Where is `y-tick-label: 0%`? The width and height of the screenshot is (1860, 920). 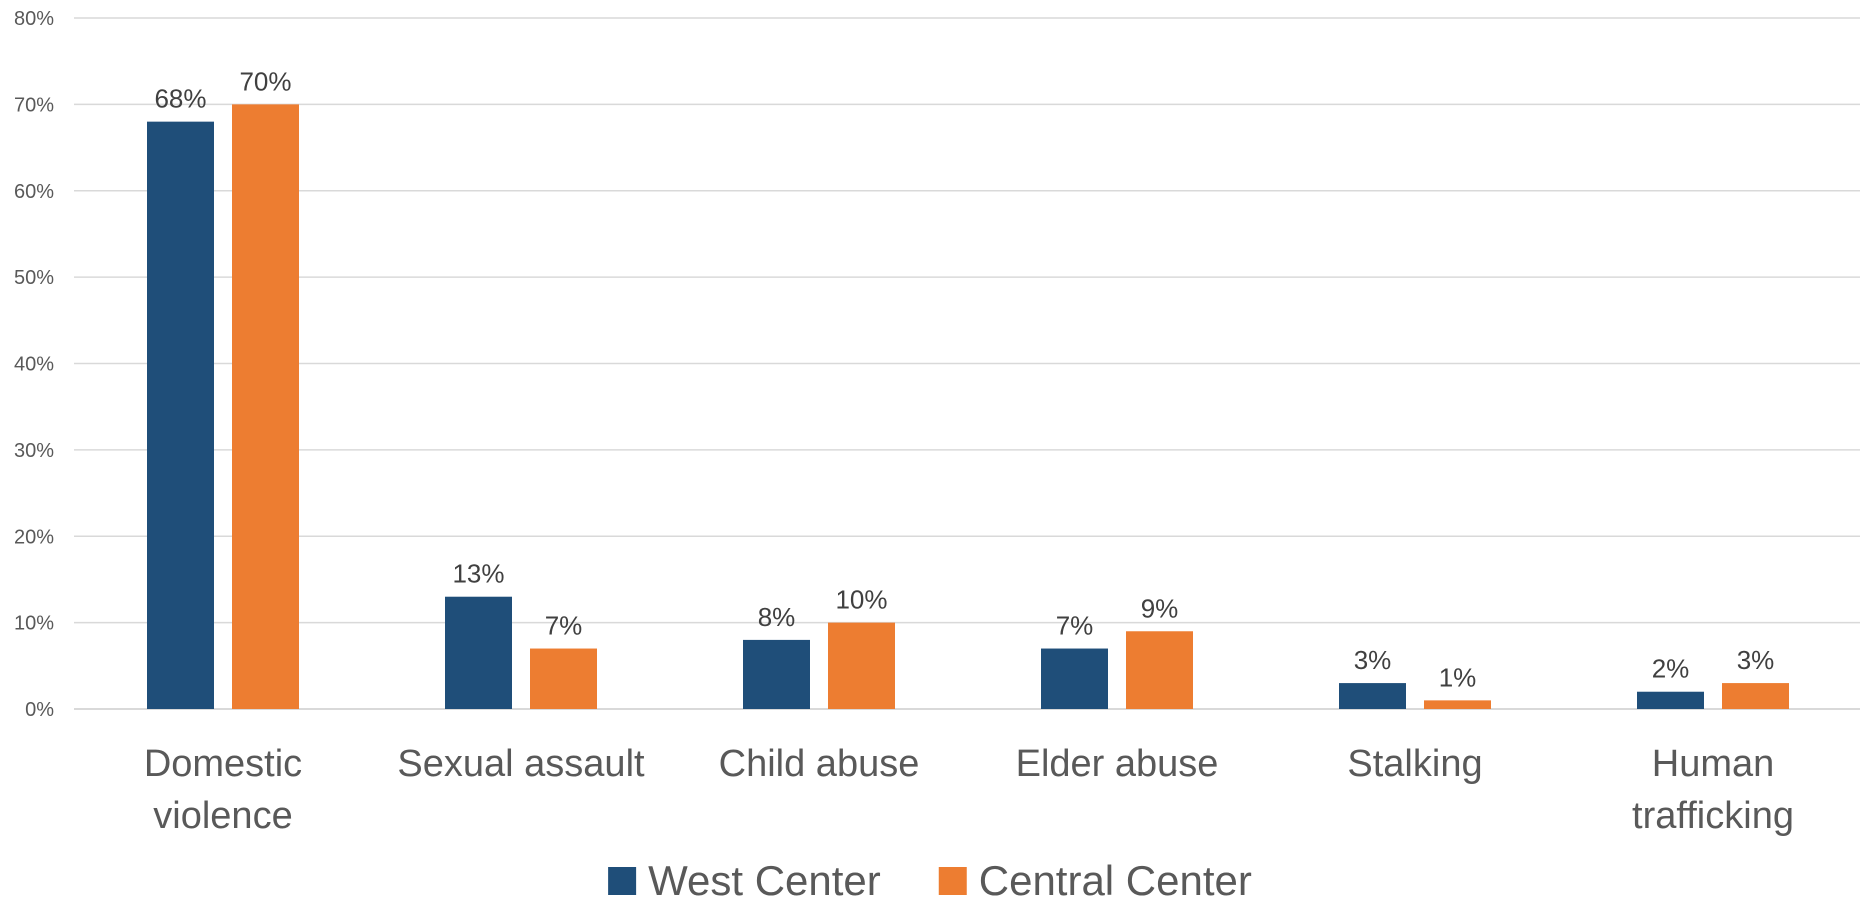 y-tick-label: 0% is located at coordinates (39, 710).